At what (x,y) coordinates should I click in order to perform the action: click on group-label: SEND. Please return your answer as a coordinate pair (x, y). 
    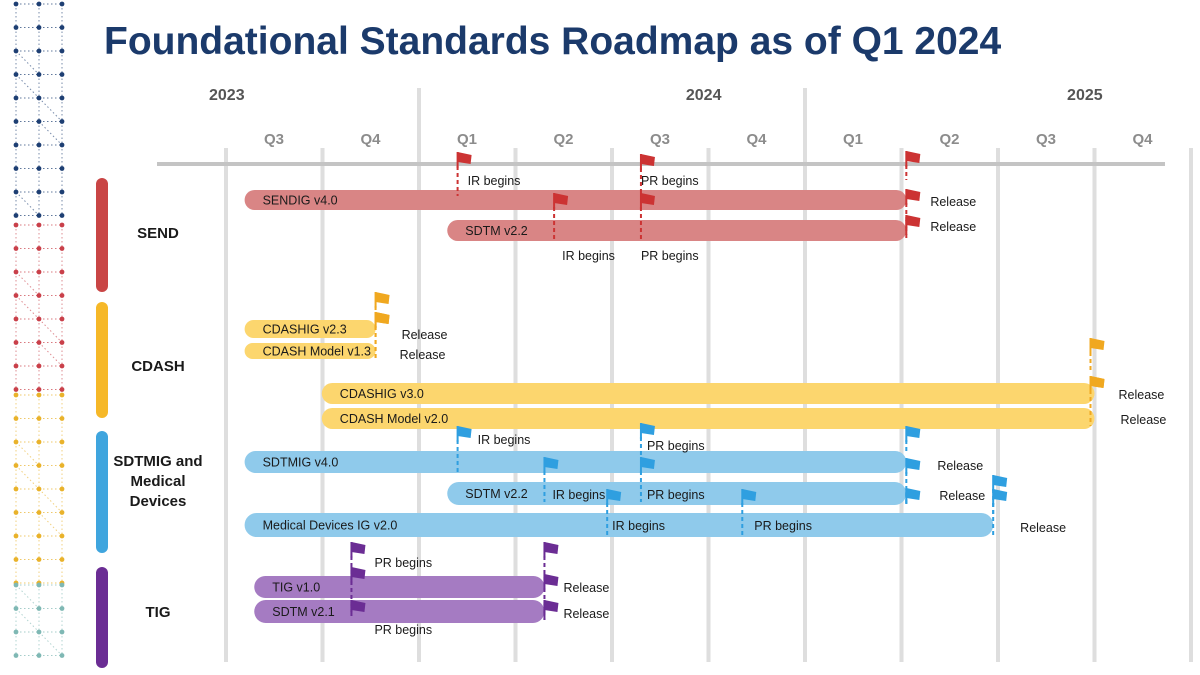
    Looking at the image, I should click on (158, 233).